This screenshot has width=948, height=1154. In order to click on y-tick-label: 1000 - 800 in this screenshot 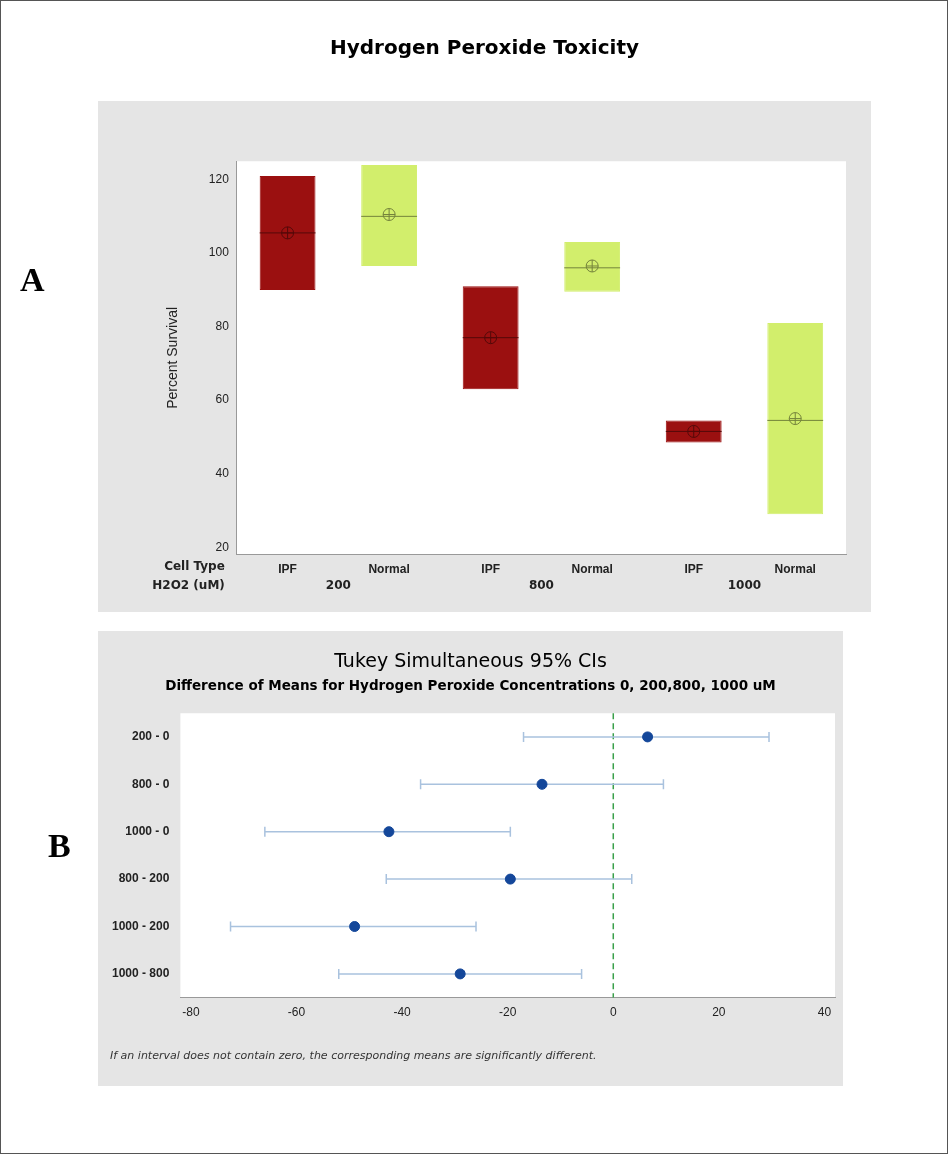, I will do `click(140, 973)`.